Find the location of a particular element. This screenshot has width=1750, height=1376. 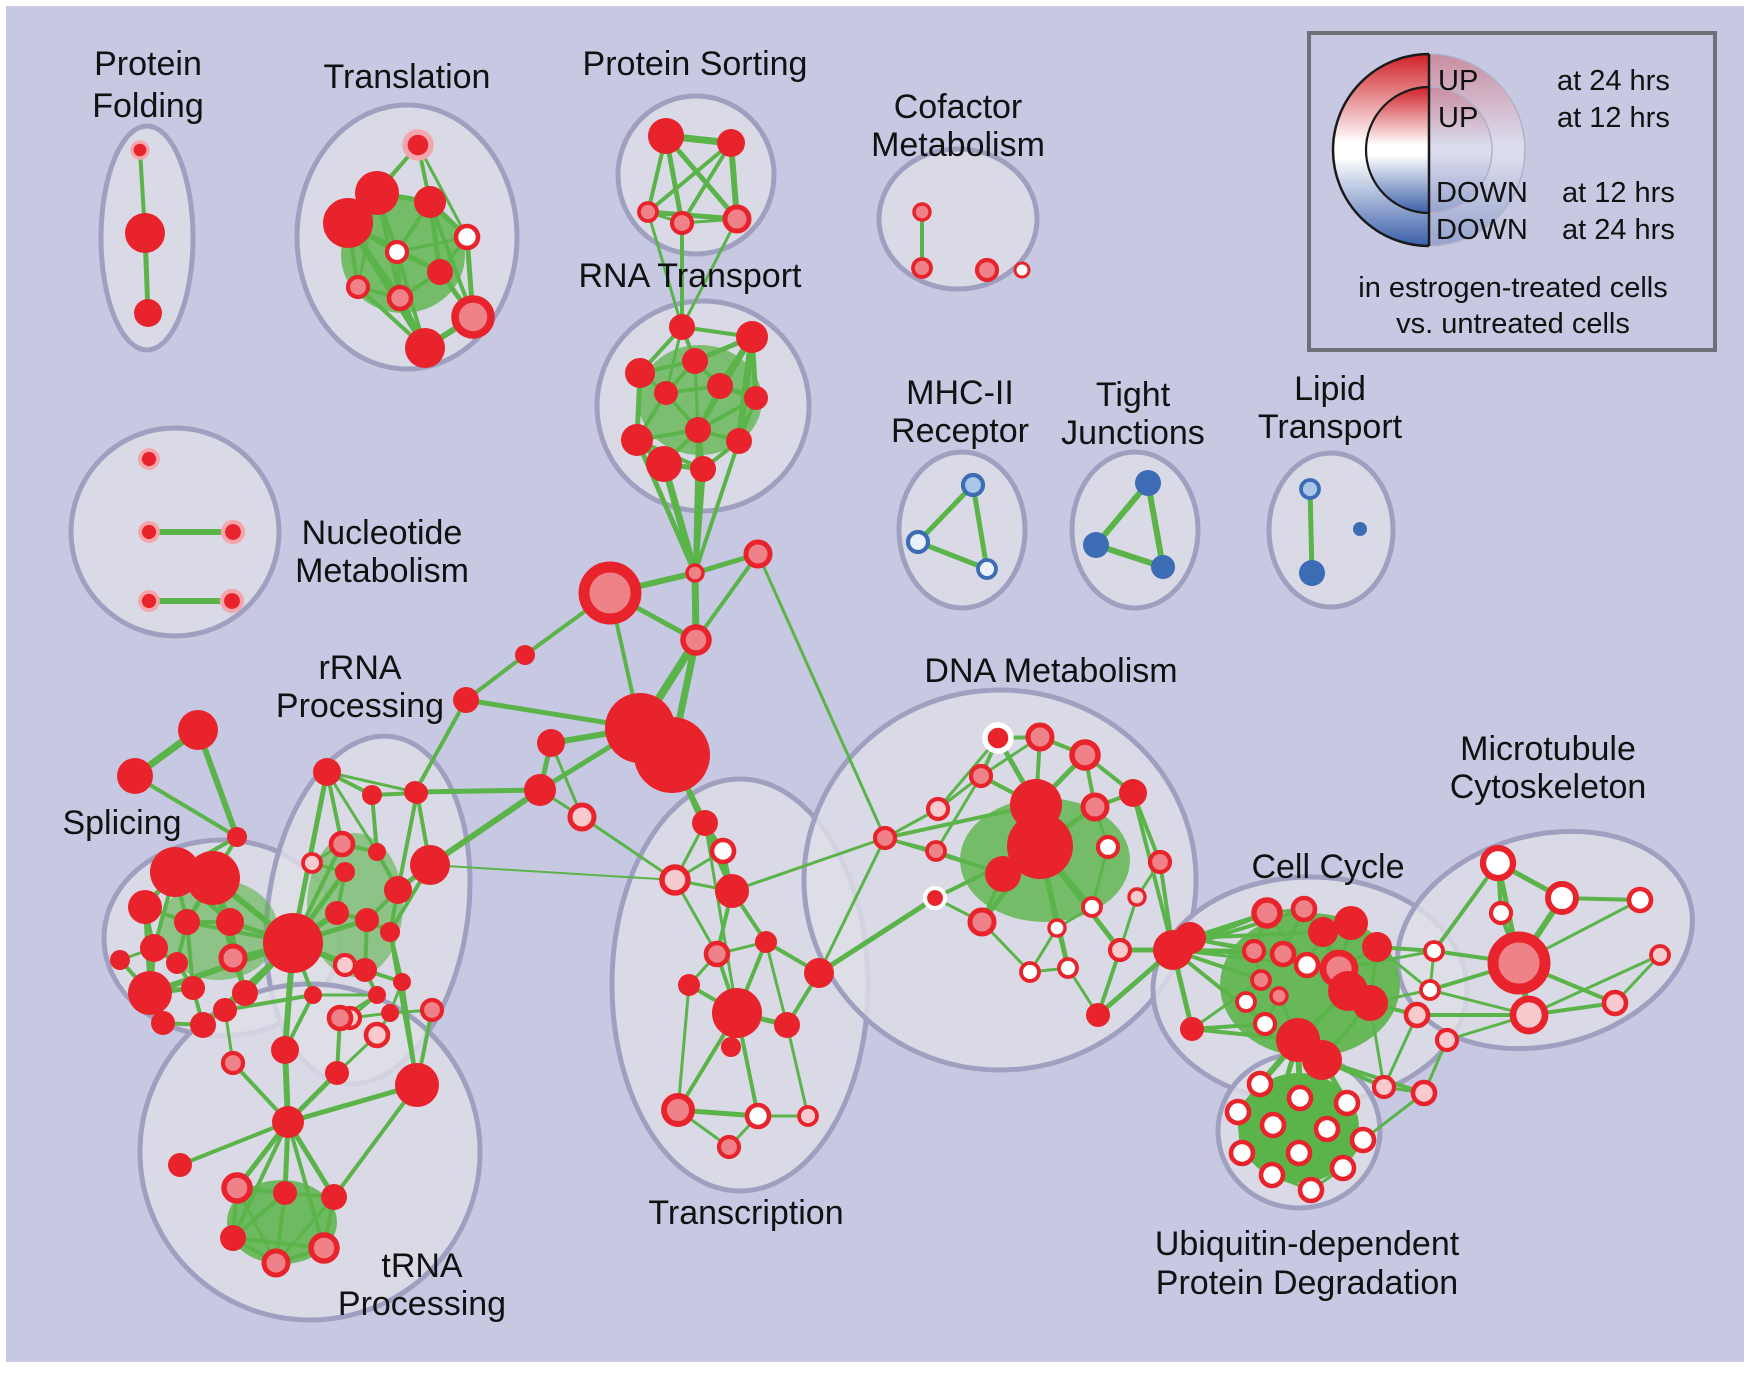

legend-box is located at coordinates (1512, 191).